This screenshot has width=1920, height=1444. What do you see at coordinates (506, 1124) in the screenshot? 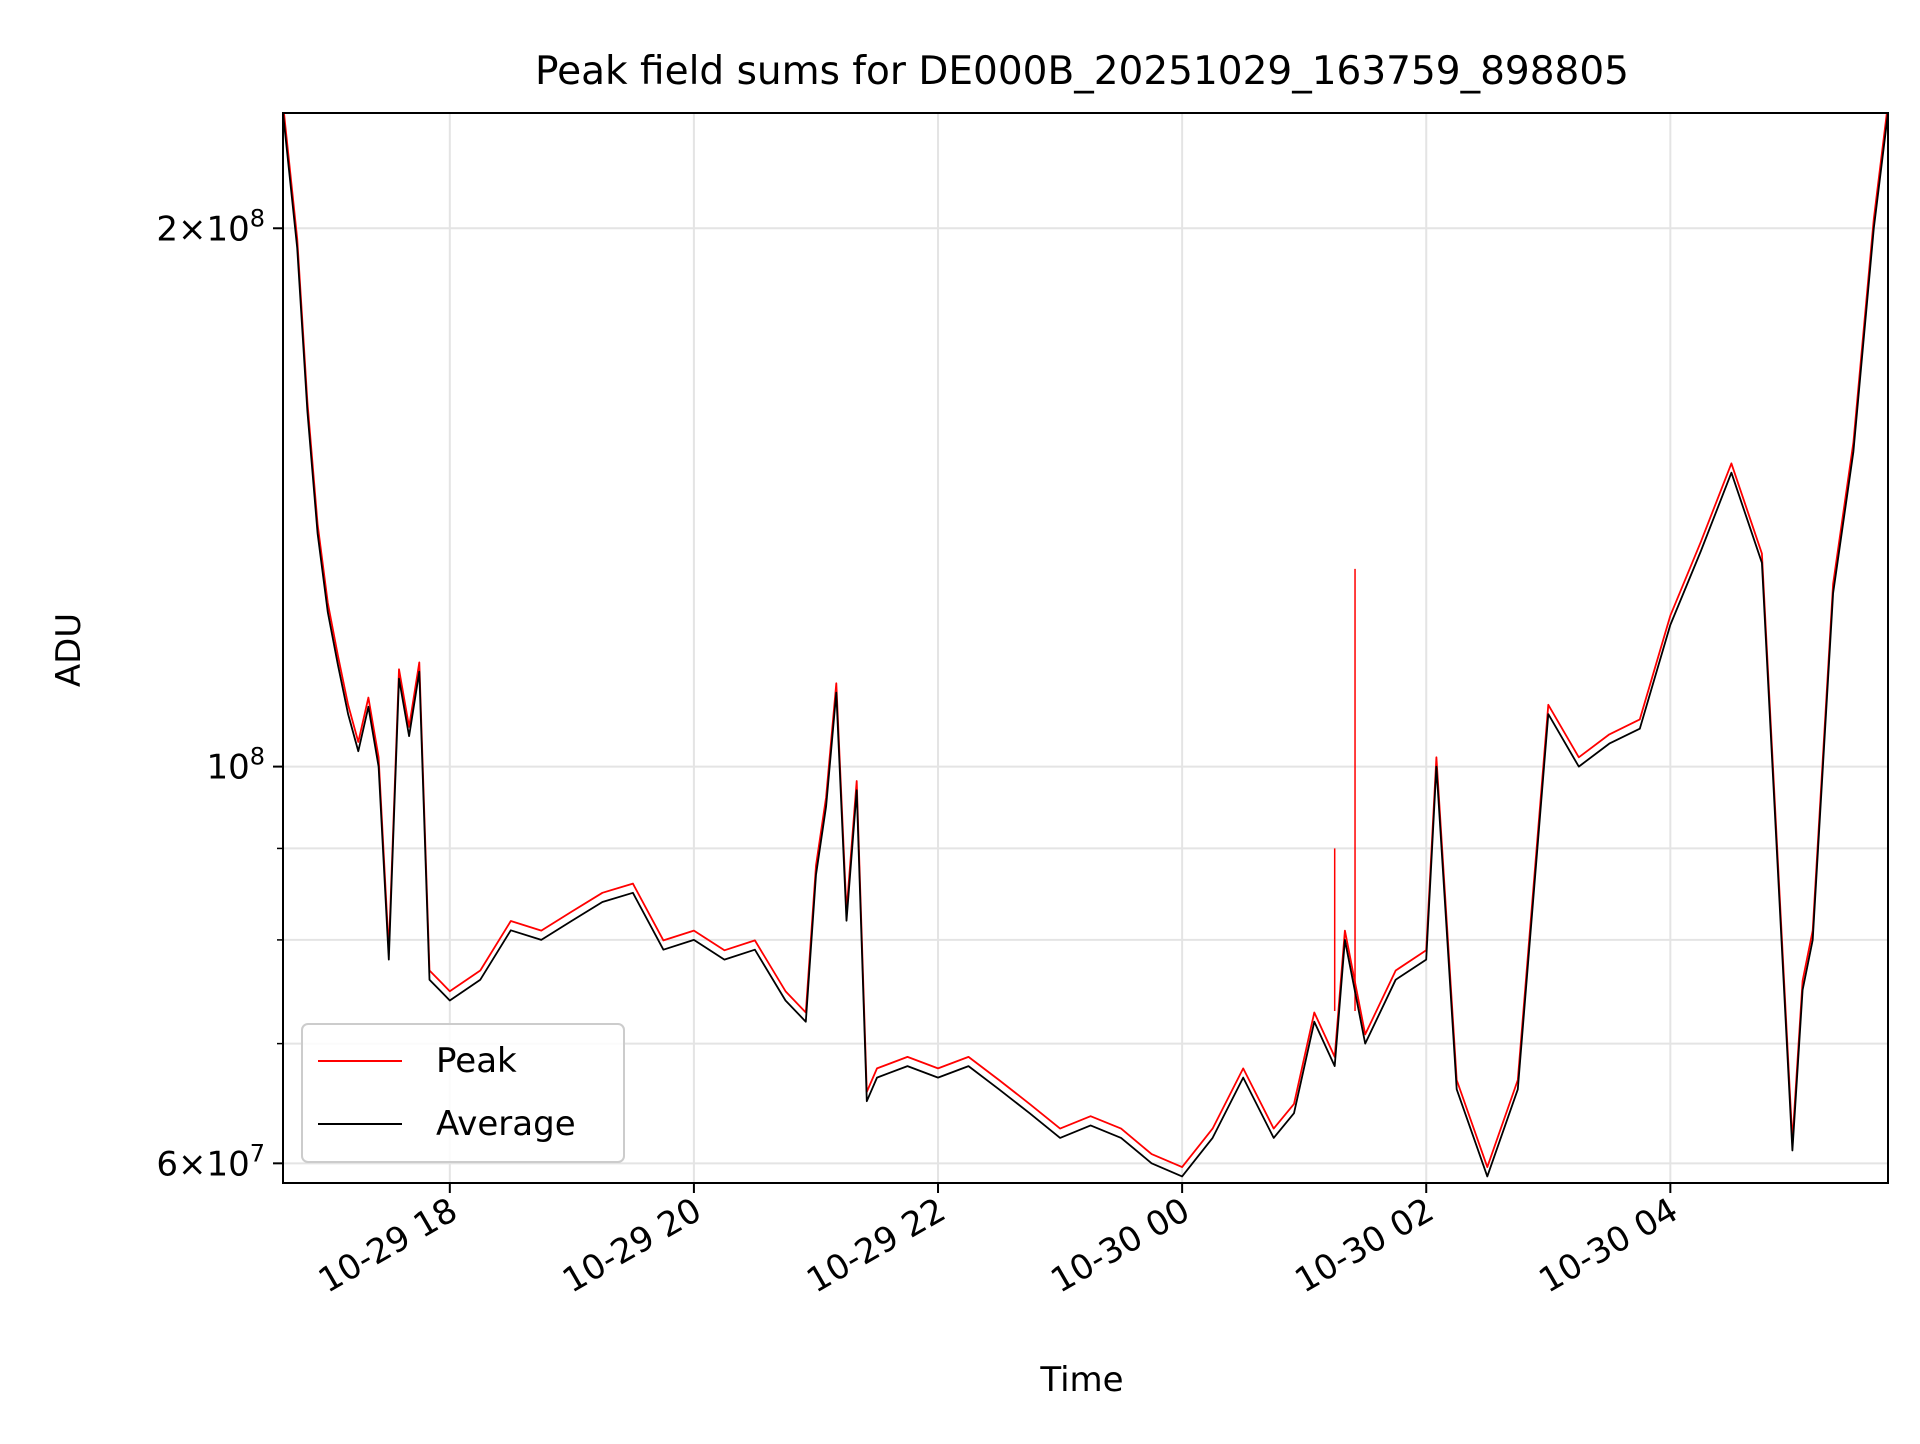
I see `legend-label-average: Average` at bounding box center [506, 1124].